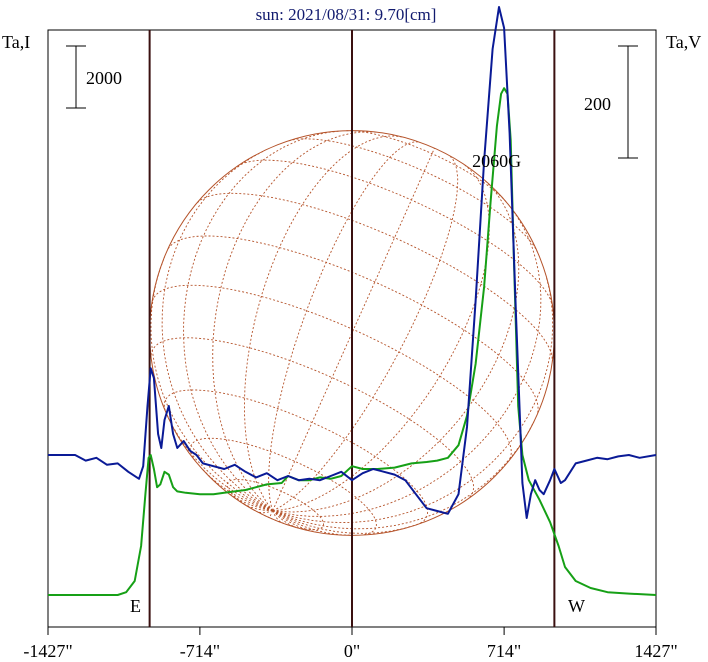 This screenshot has width=708, height=662. Describe the element at coordinates (346, 14) in the screenshot. I see `chart-title: sun: 2021/08/31: 9.70[cm]` at that location.